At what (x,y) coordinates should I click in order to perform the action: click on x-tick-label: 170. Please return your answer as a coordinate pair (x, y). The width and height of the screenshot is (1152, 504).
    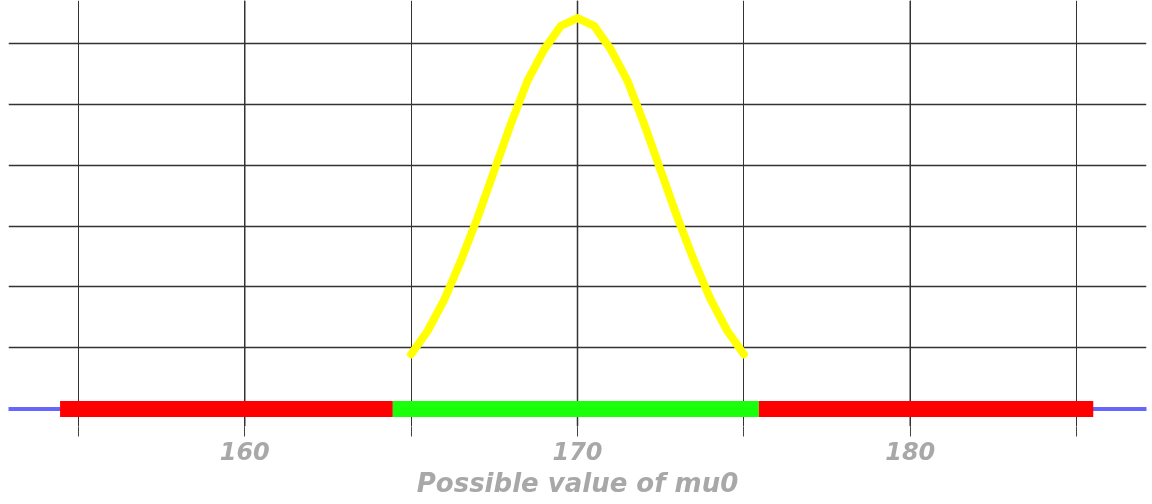
    Looking at the image, I should click on (577, 451).